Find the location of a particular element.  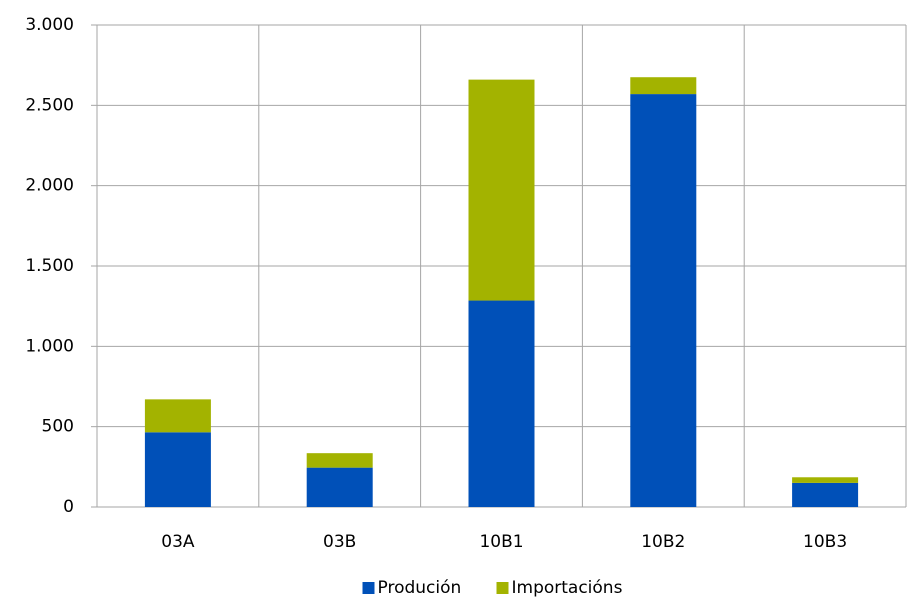

x-tick-label: 10B3 is located at coordinates (825, 542).